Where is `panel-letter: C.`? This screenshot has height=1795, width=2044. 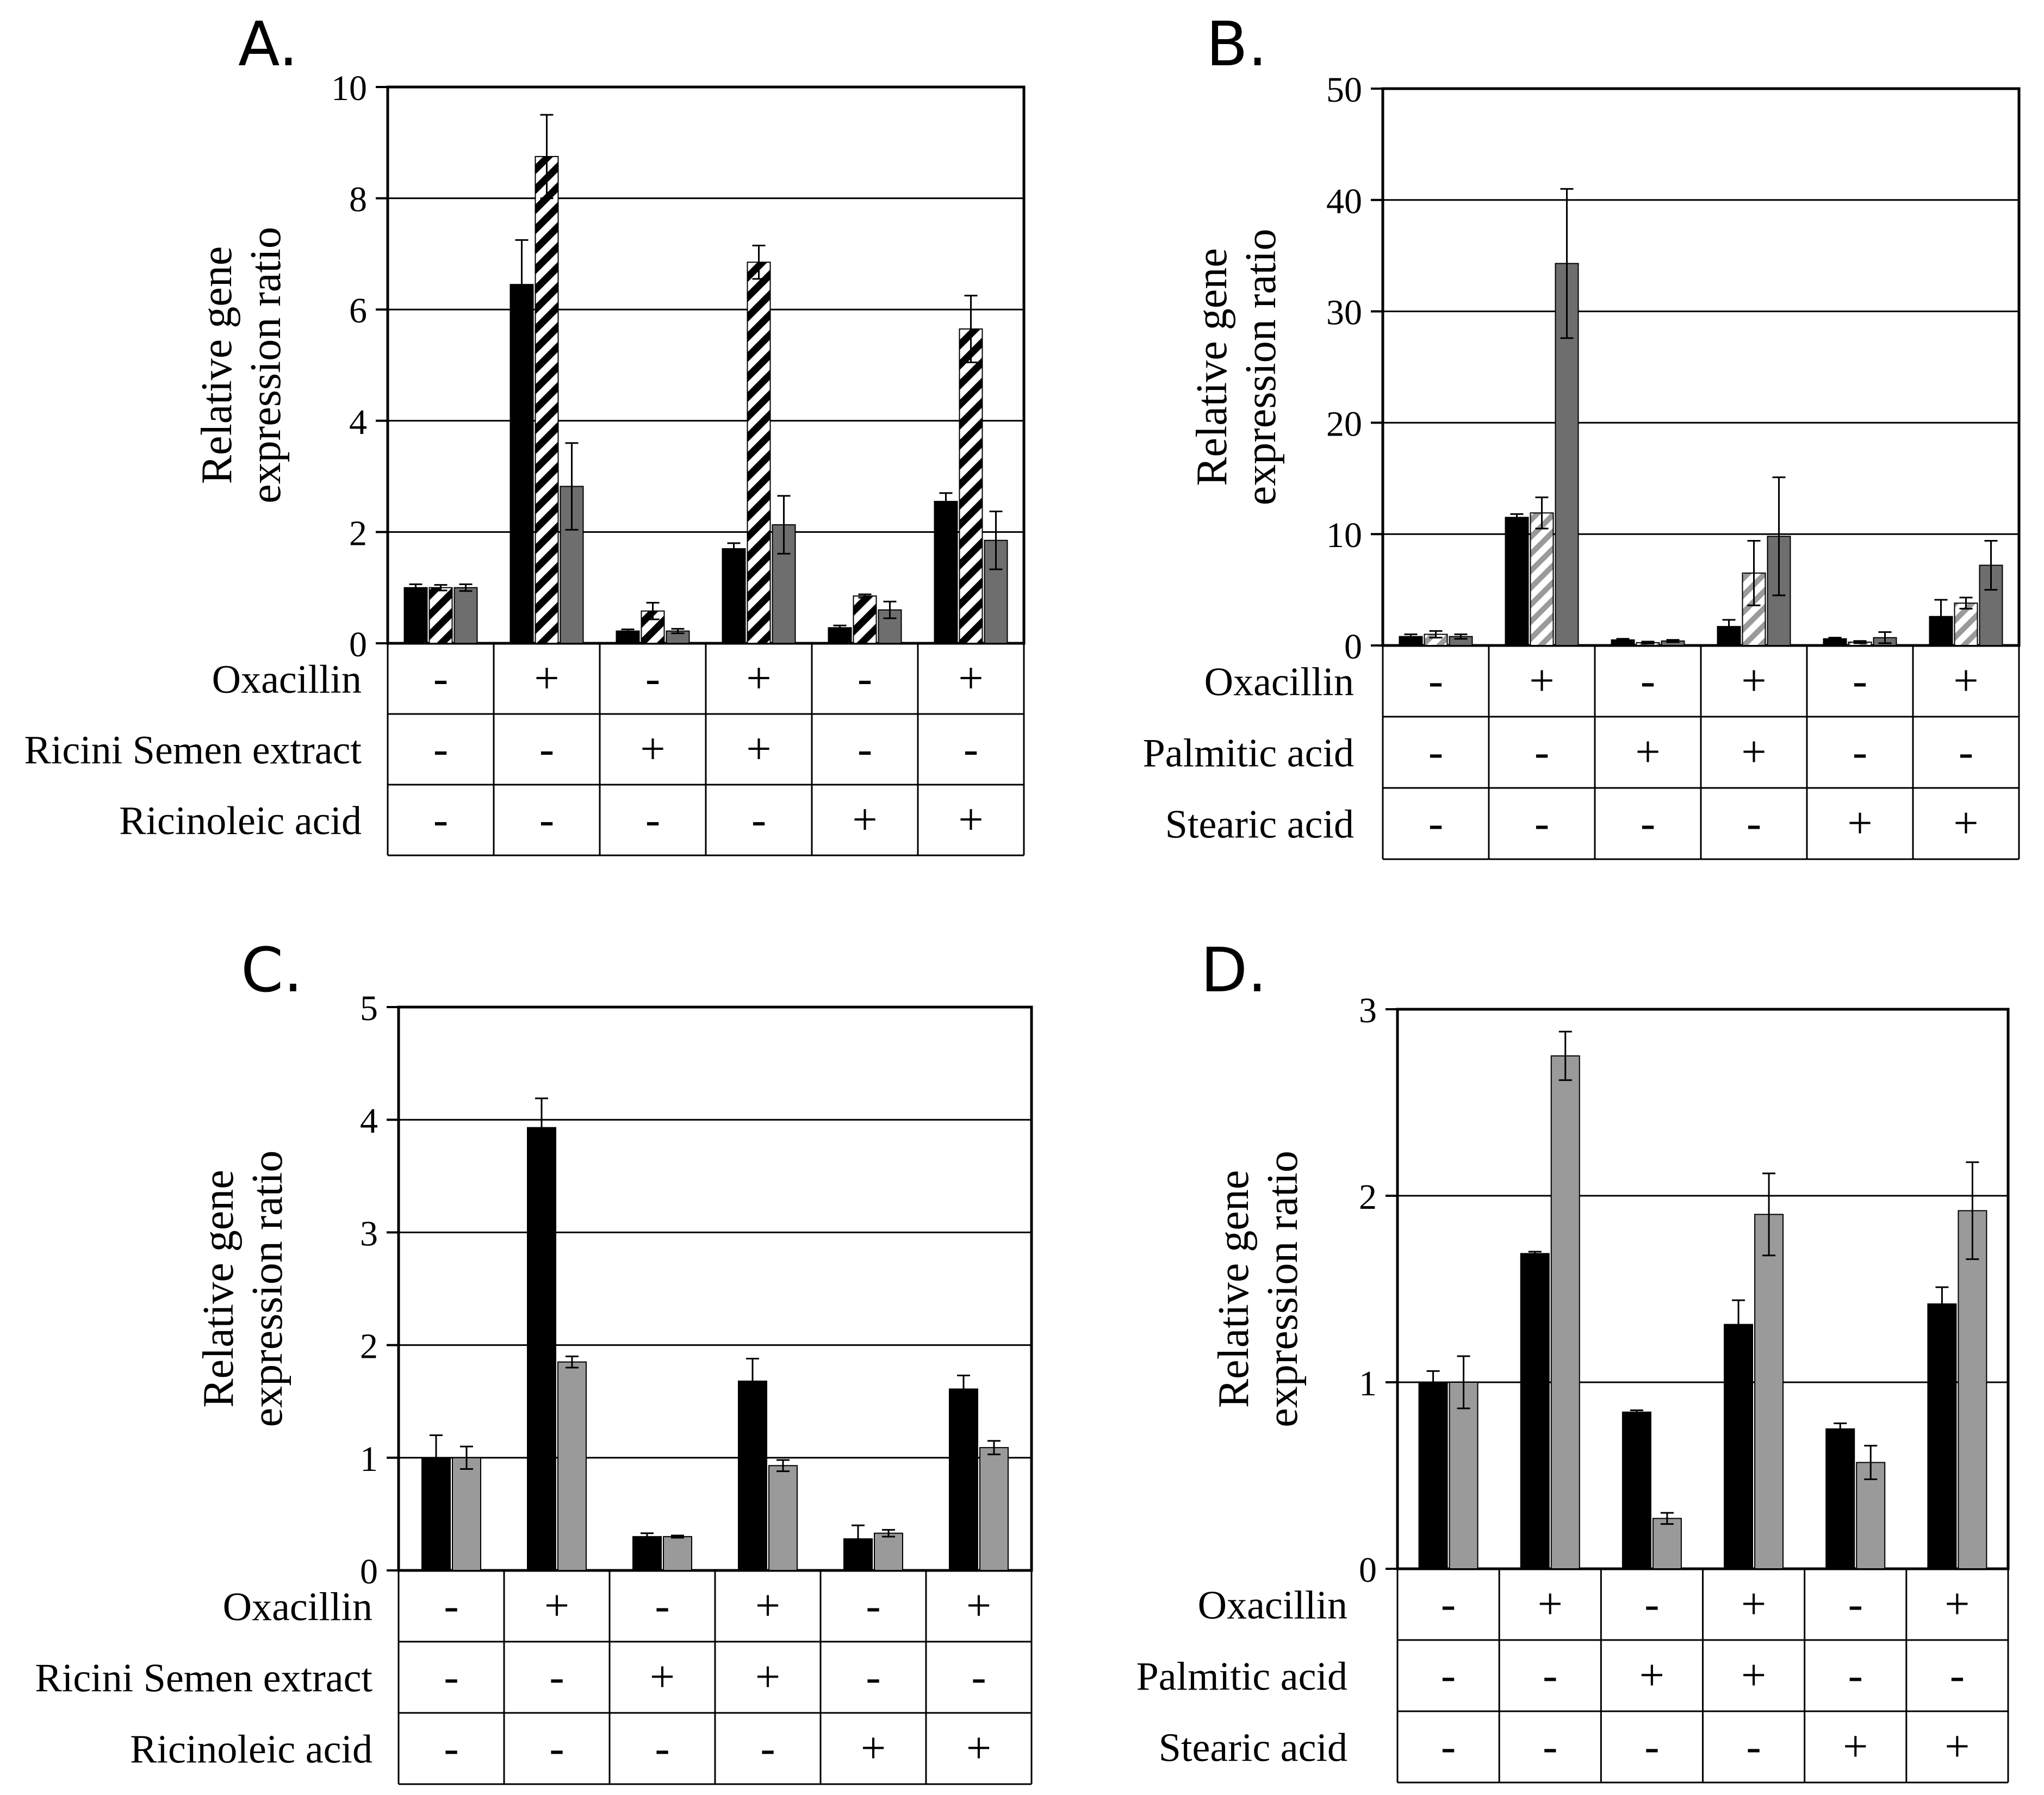
panel-letter: C. is located at coordinates (272, 970).